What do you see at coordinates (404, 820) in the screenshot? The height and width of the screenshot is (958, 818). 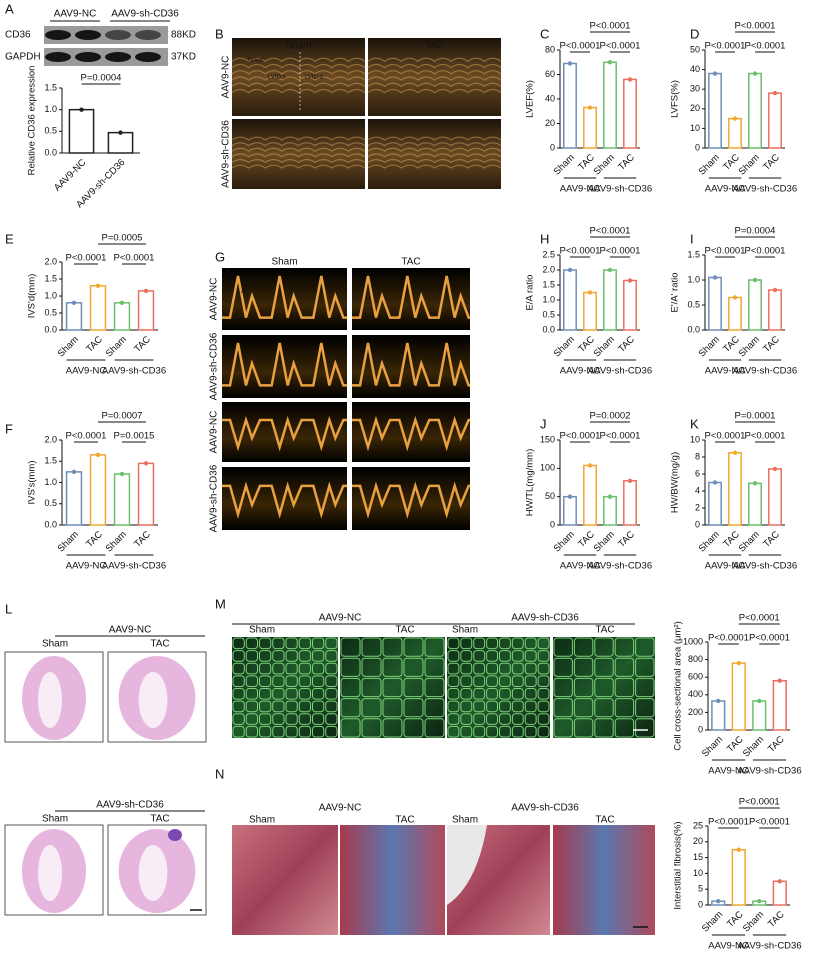 I see `stain-column: TAC` at bounding box center [404, 820].